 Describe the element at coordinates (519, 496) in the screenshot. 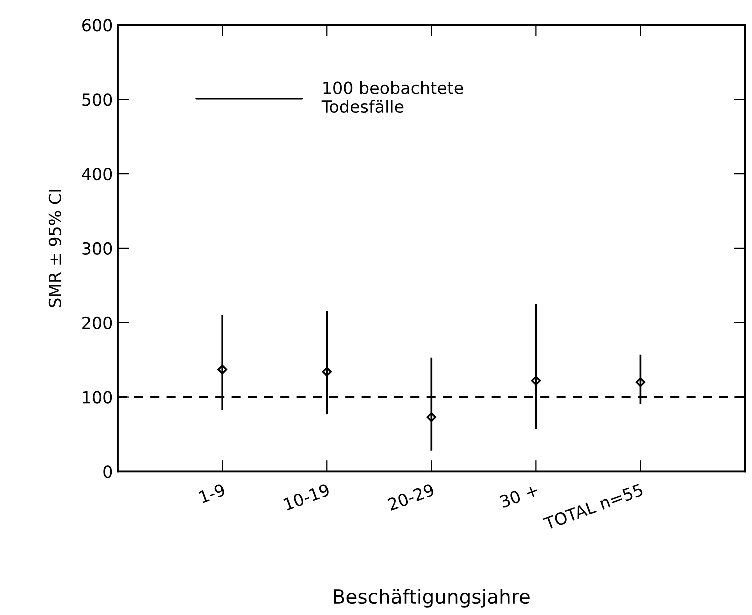

I see `x-tick-label: 30 +` at that location.